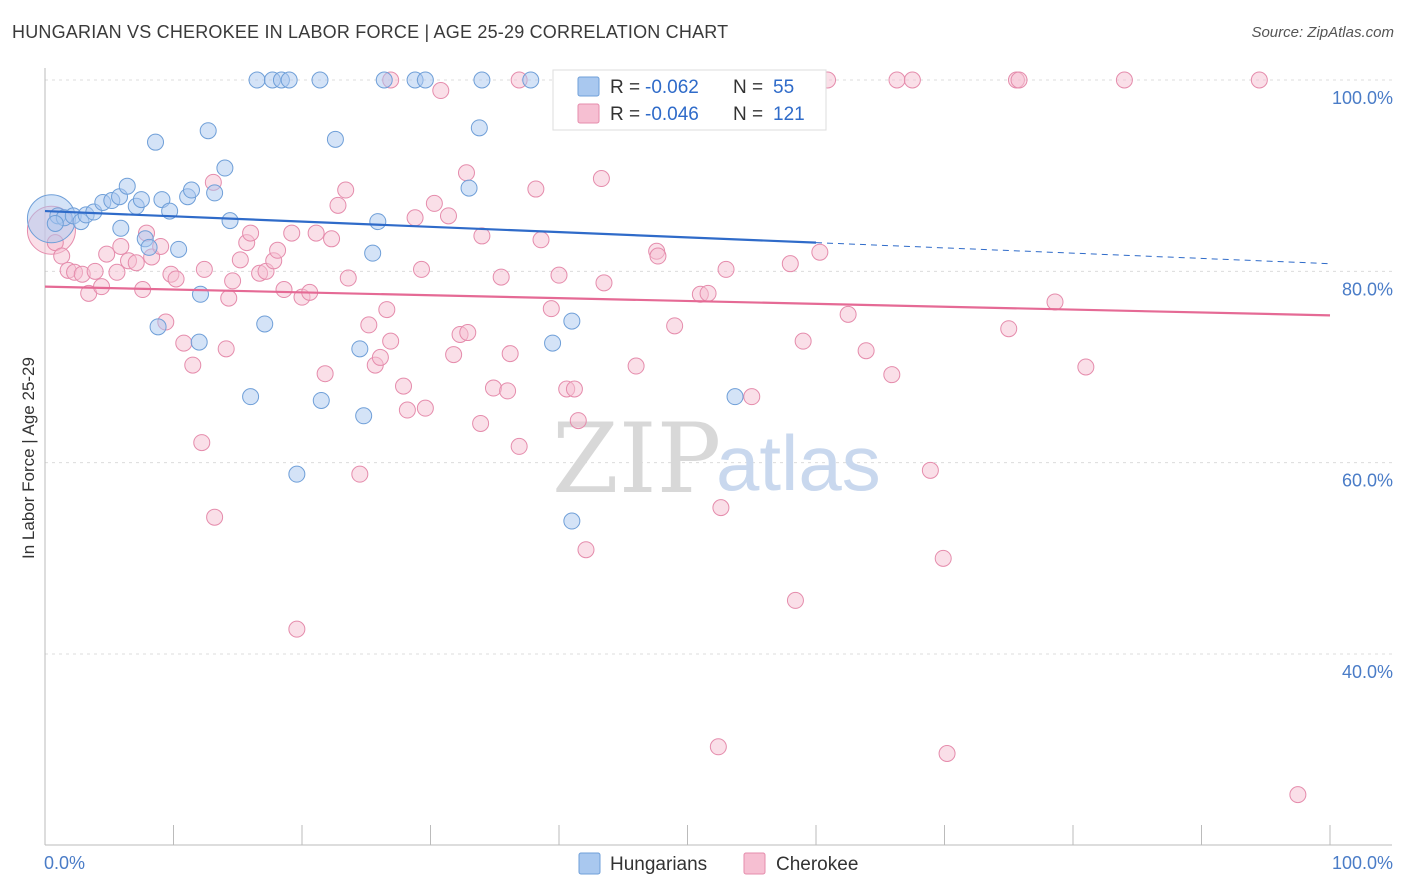 The image size is (1406, 892). Describe the element at coordinates (28, 458) in the screenshot. I see `y-axis-title: In Labor Force | Age 25-29` at that location.